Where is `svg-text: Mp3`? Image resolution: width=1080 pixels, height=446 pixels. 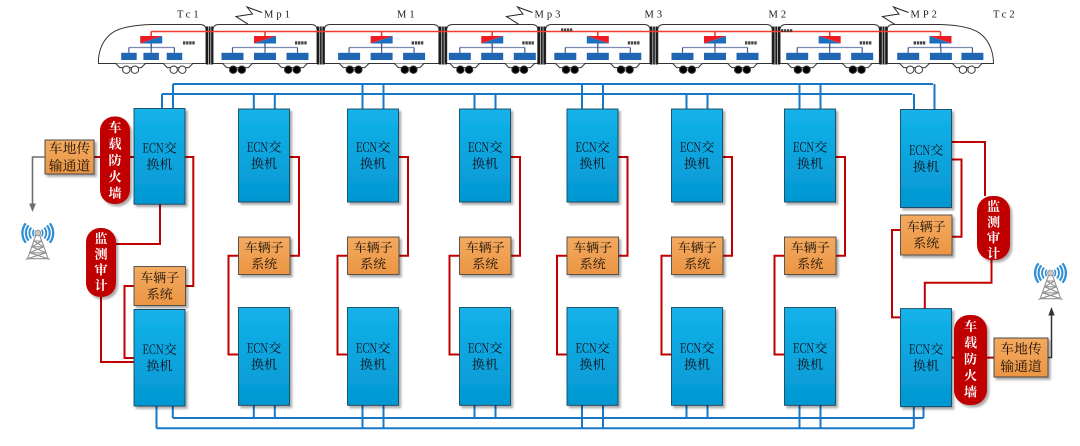
svg-text: Mp3 is located at coordinates (549, 15).